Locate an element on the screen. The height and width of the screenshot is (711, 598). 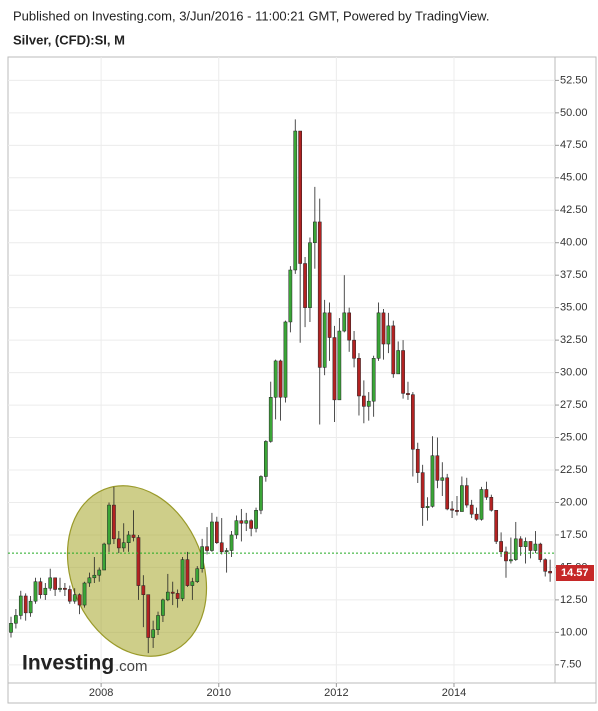
last-price-box is located at coordinates (575, 572).